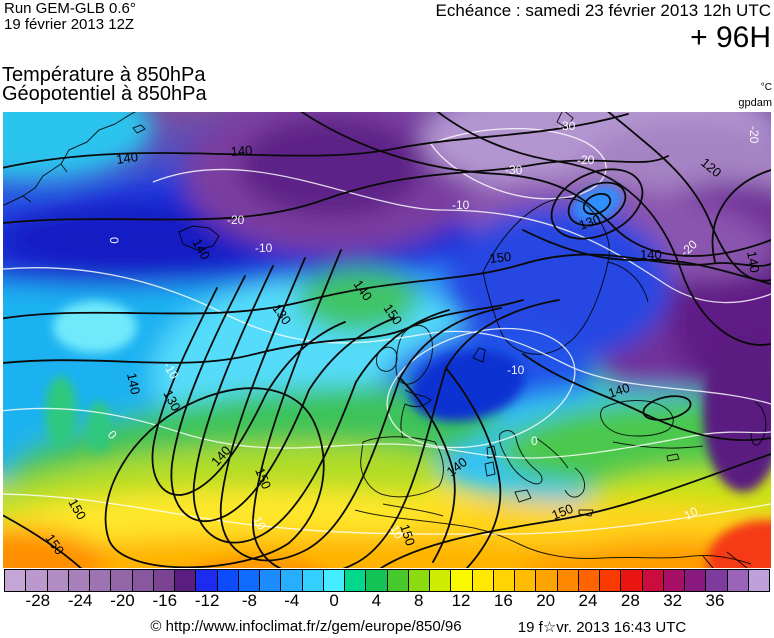 This screenshot has width=774, height=638. What do you see at coordinates (766, 87) in the screenshot?
I see `unit-celsius: °C` at bounding box center [766, 87].